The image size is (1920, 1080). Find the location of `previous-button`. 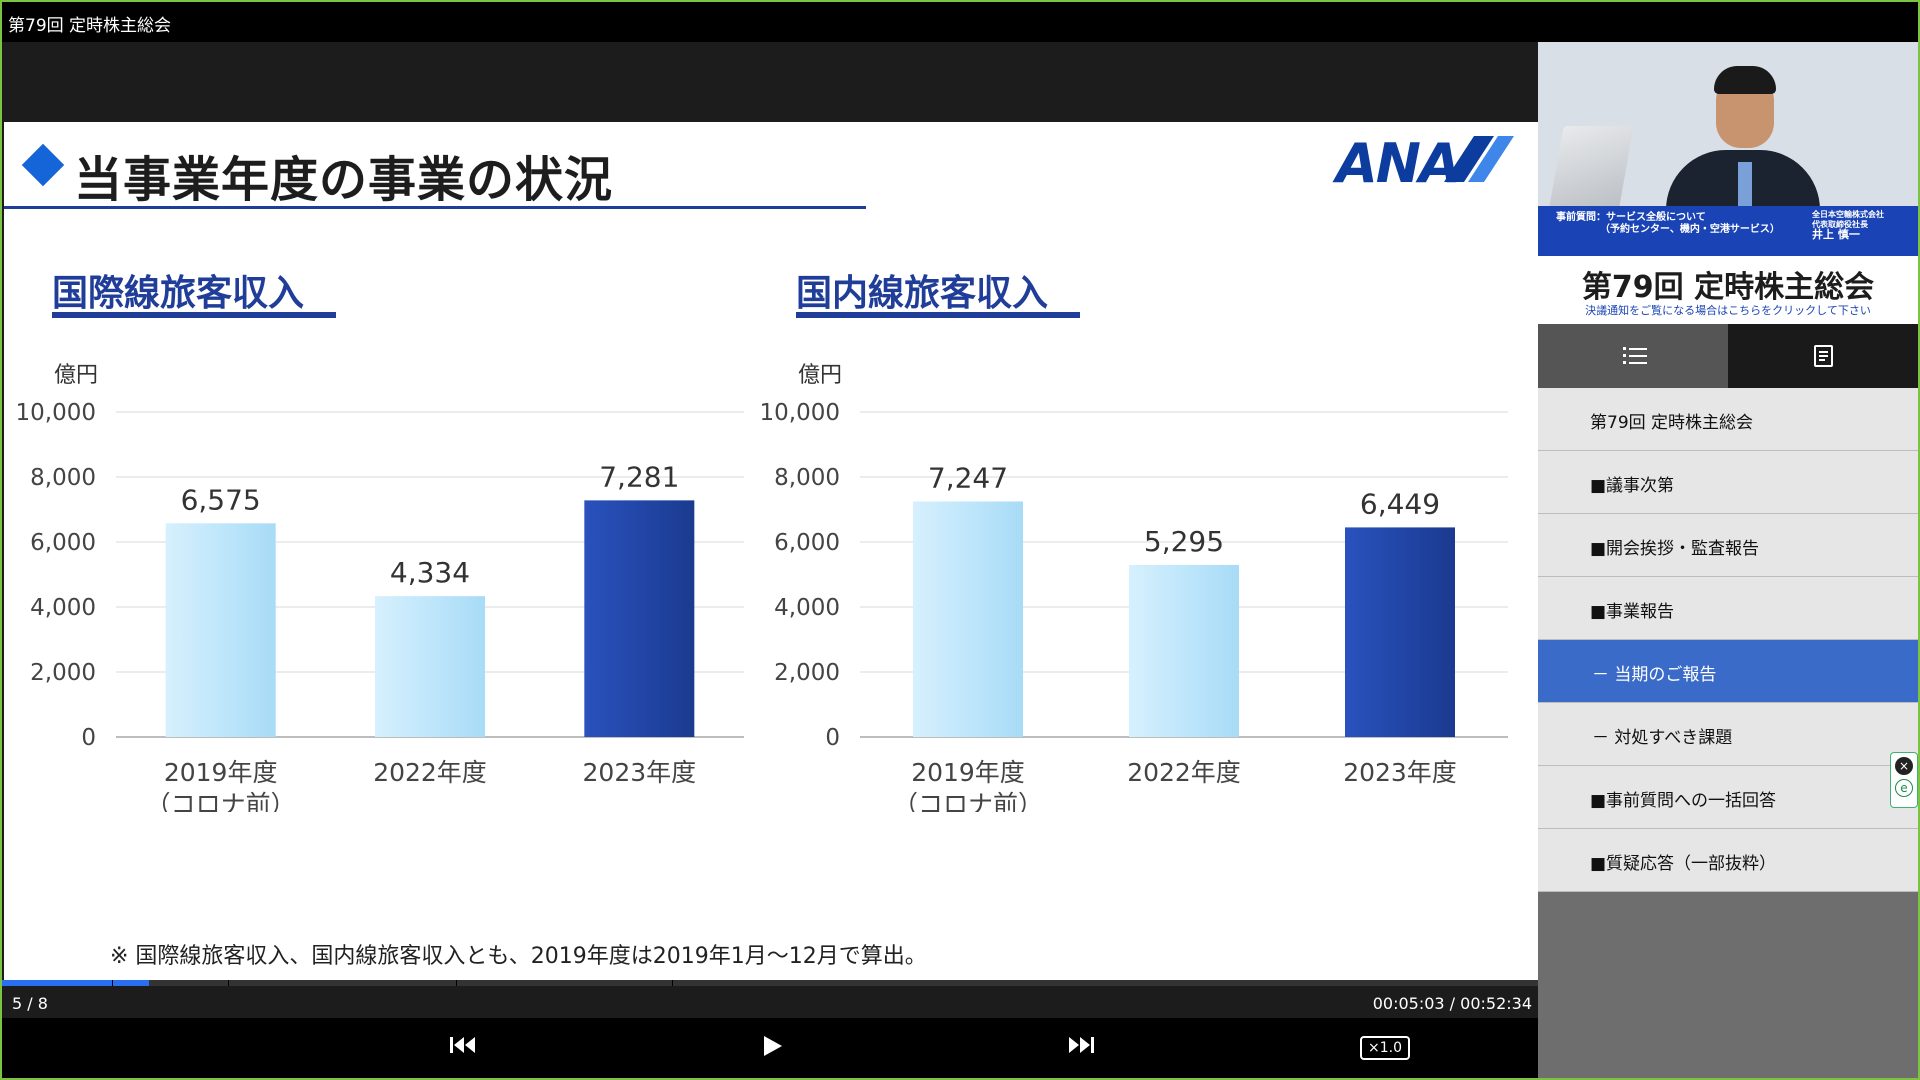

previous-button is located at coordinates (463, 1048).